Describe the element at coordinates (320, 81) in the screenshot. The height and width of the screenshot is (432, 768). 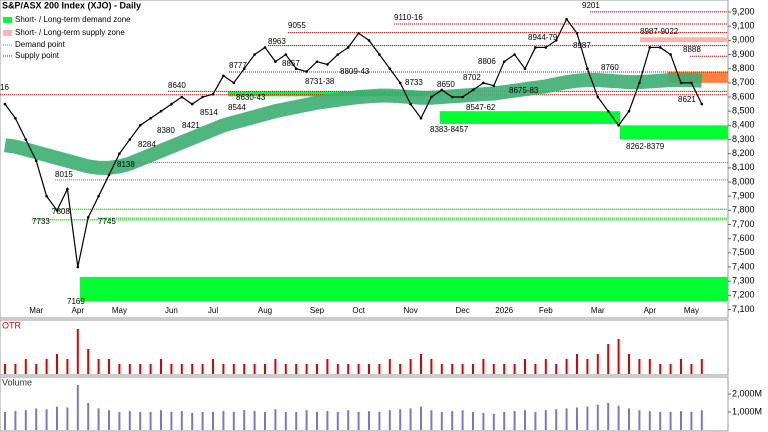
I see `annotation: 8731-38` at that location.